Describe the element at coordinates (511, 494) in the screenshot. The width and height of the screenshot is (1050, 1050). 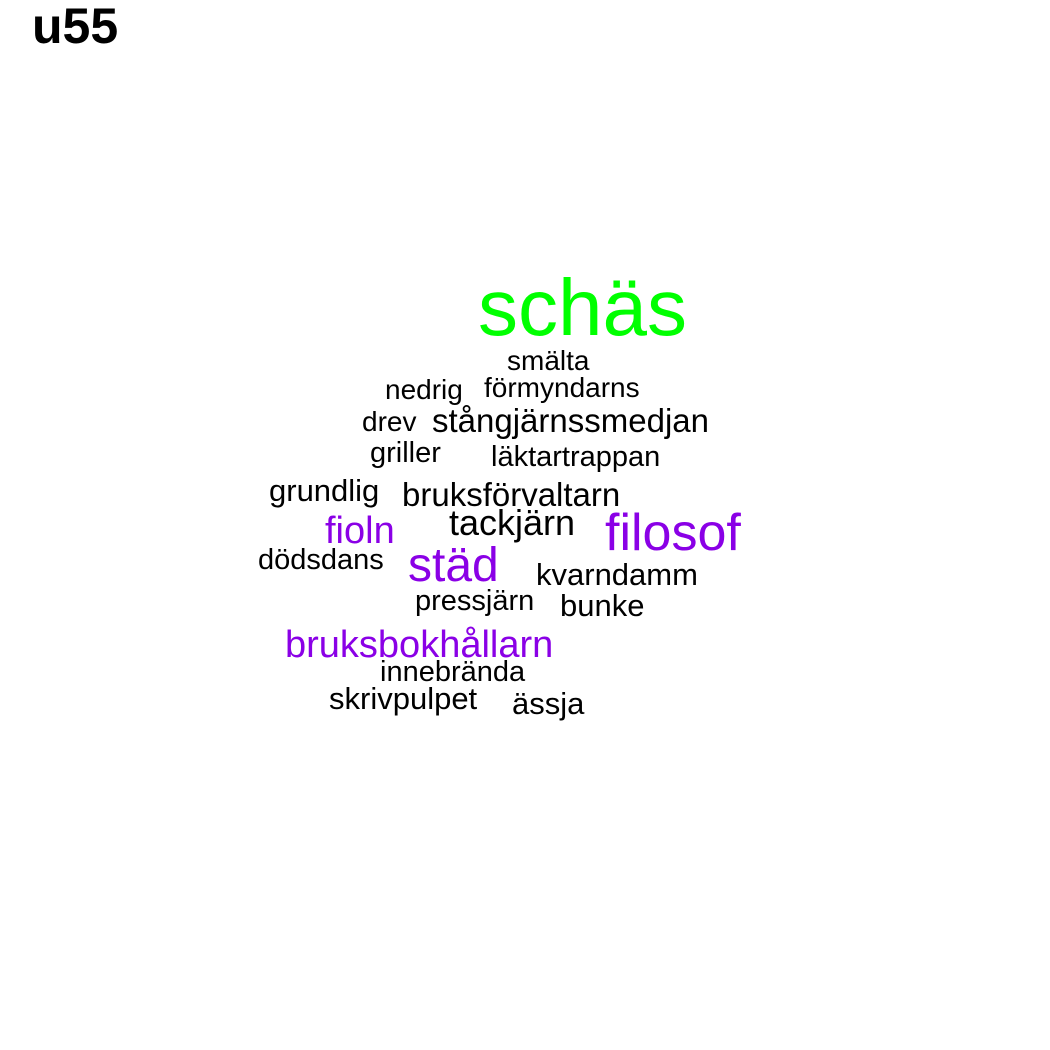
I see `word-bruksforvaltarn: bruksförvaltarn` at that location.